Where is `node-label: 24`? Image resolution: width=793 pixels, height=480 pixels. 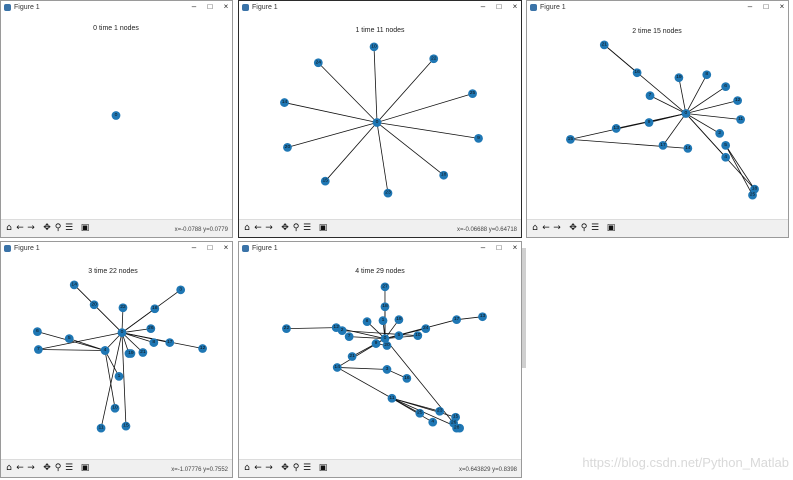
node-label: 24 is located at coordinates (319, 62).